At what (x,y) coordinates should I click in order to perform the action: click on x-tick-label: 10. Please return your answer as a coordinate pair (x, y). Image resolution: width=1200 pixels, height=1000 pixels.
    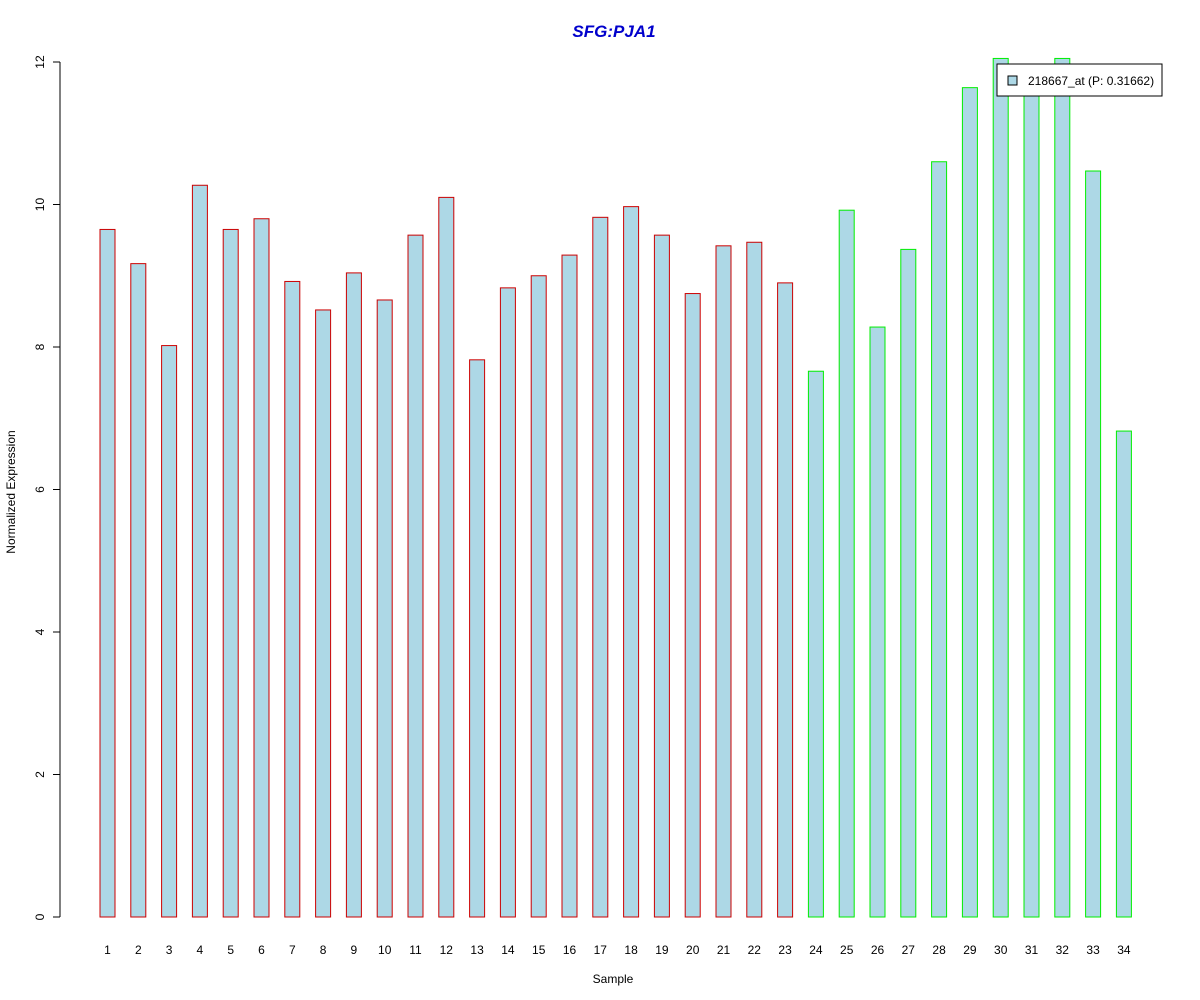
    Looking at the image, I should click on (385, 950).